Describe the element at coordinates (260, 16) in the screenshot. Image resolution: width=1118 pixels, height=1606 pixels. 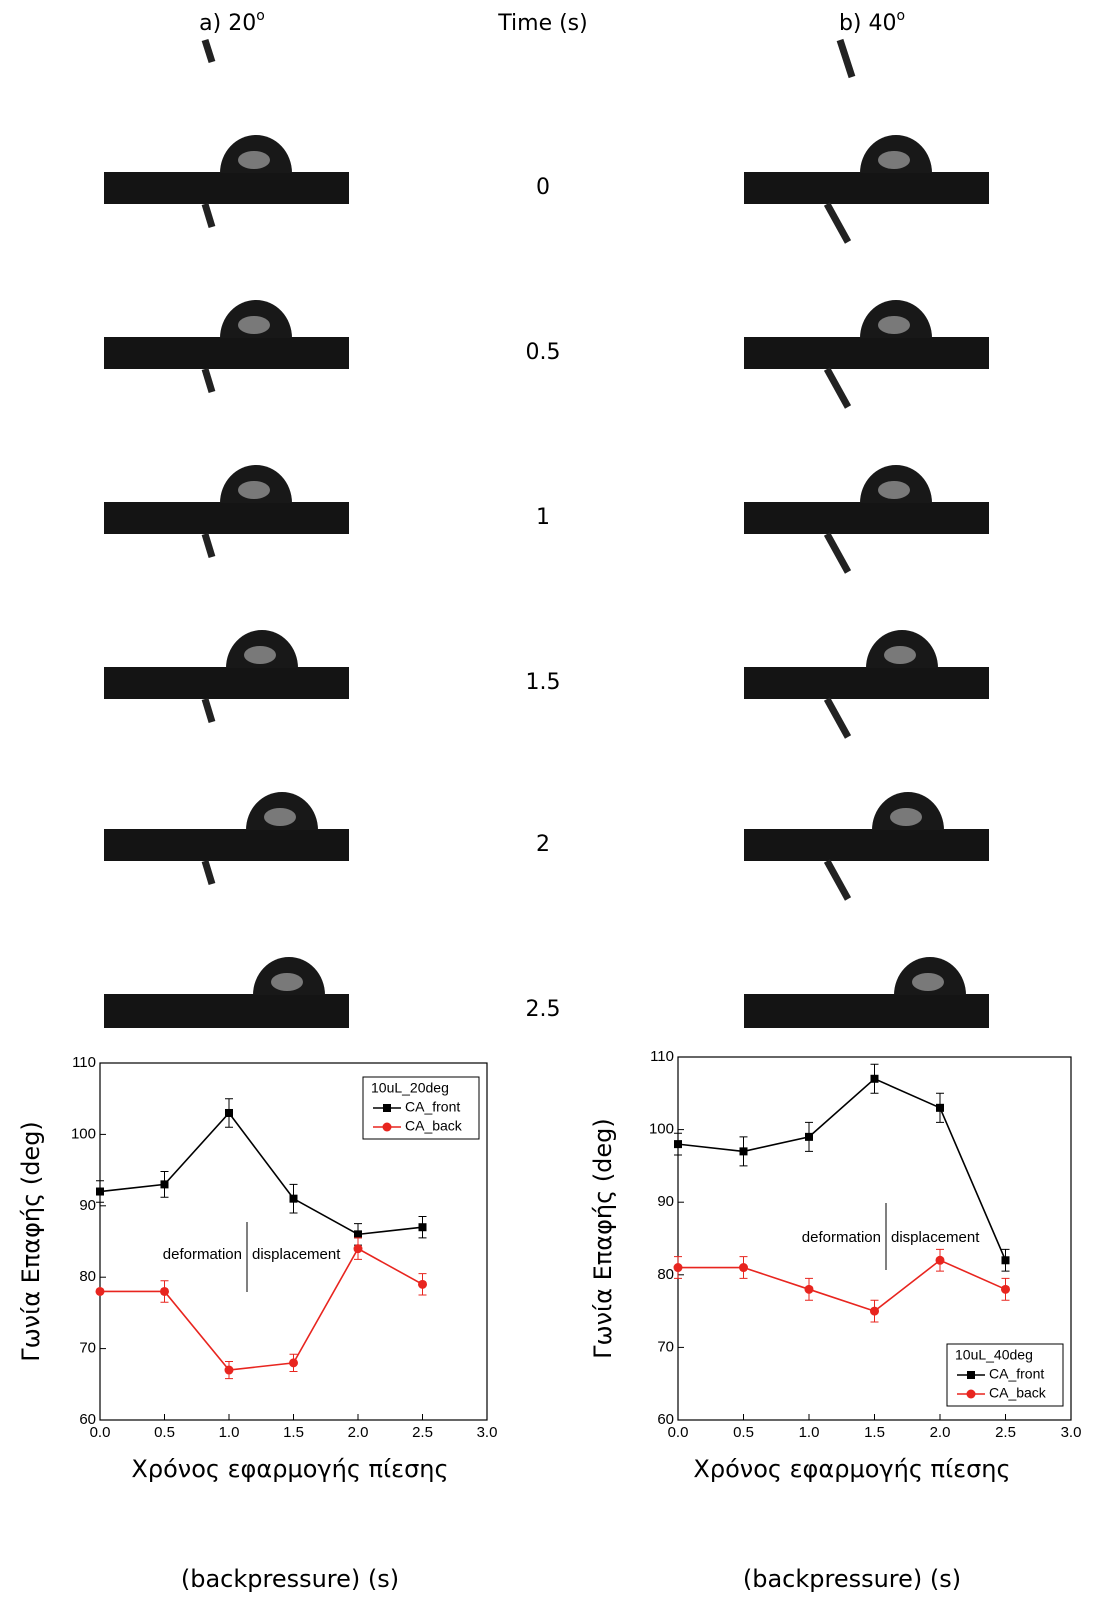
I see `panel-a-sup: o` at that location.